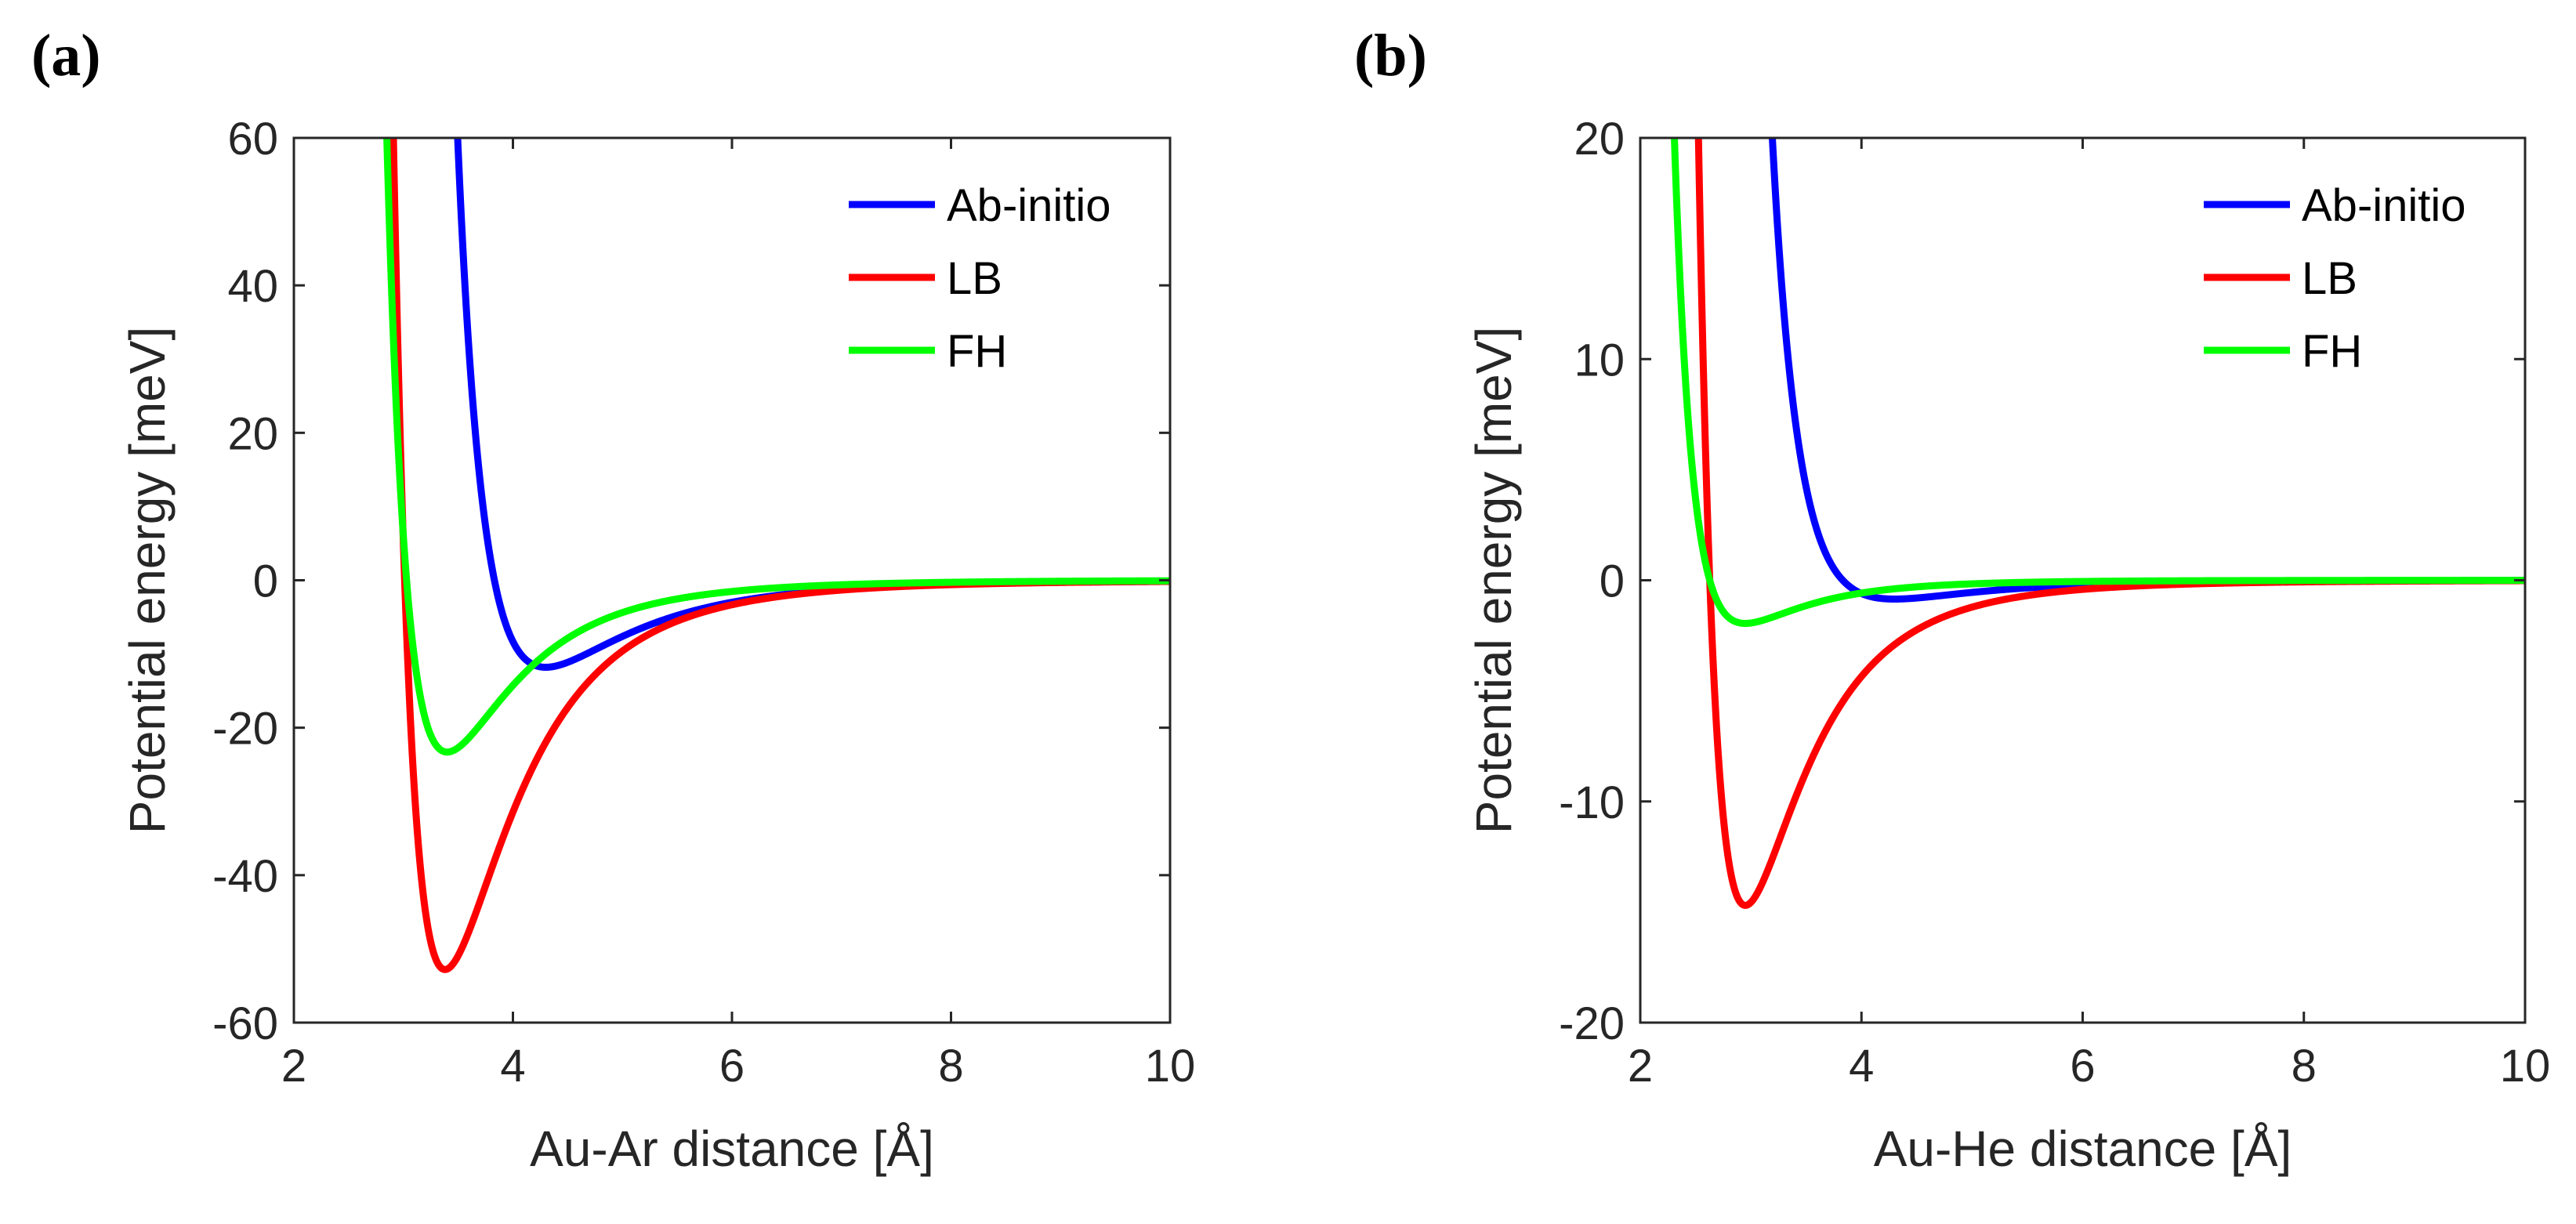 The image size is (2576, 1224). Describe the element at coordinates (2384, 205) in the screenshot. I see `legend-label-ab-initio-b: Ab-initio` at that location.